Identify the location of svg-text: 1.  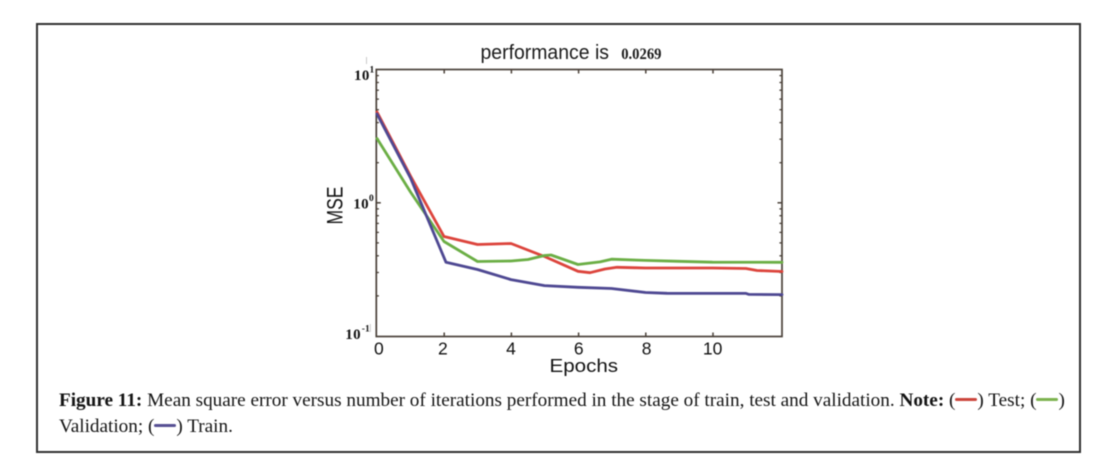
(372, 71).